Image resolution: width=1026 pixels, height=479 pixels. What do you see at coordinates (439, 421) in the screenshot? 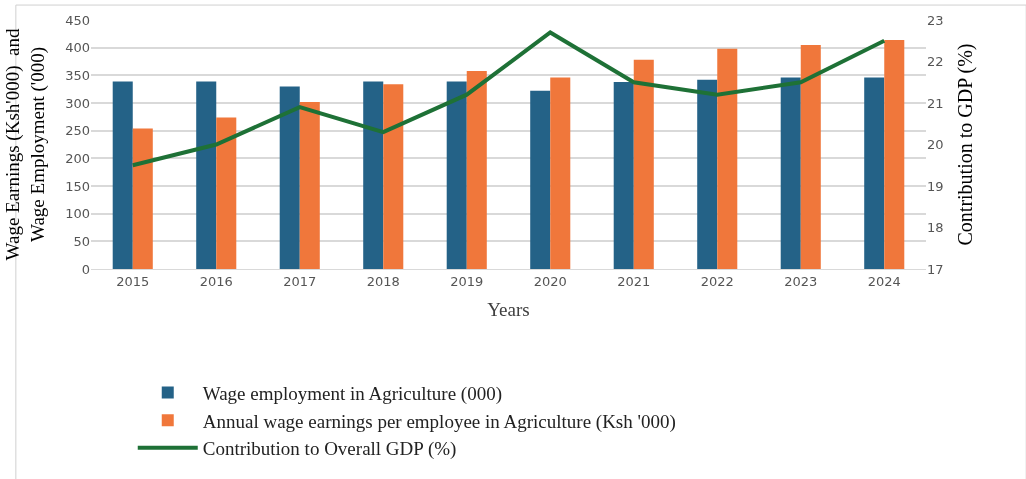
I see `legend-label: Annual wage earnings per employee in Agriculture (Ksh '000)` at bounding box center [439, 421].